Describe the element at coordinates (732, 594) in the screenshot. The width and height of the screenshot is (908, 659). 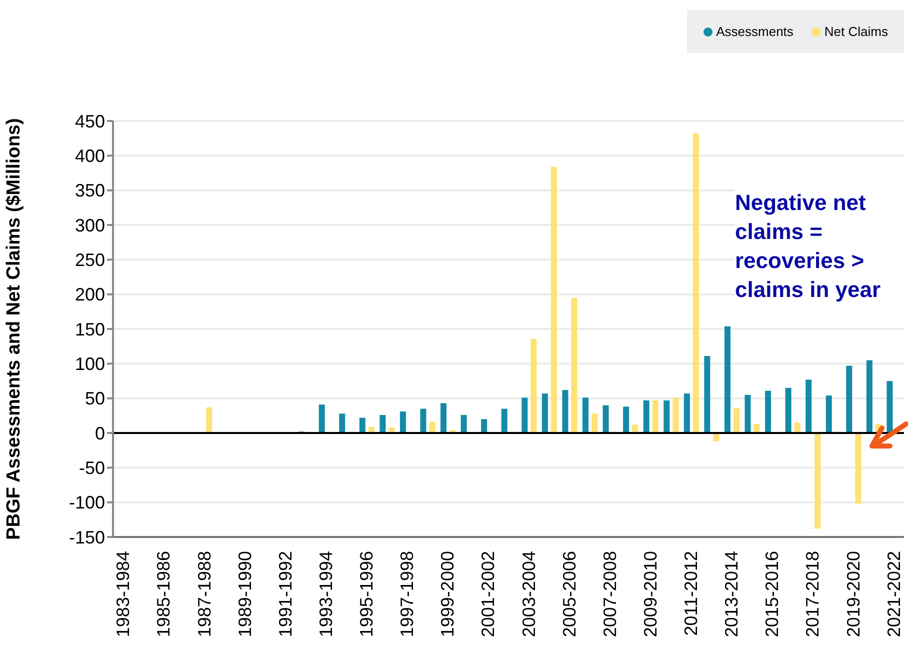
I see `x-tick-label: 2013-2014` at that location.